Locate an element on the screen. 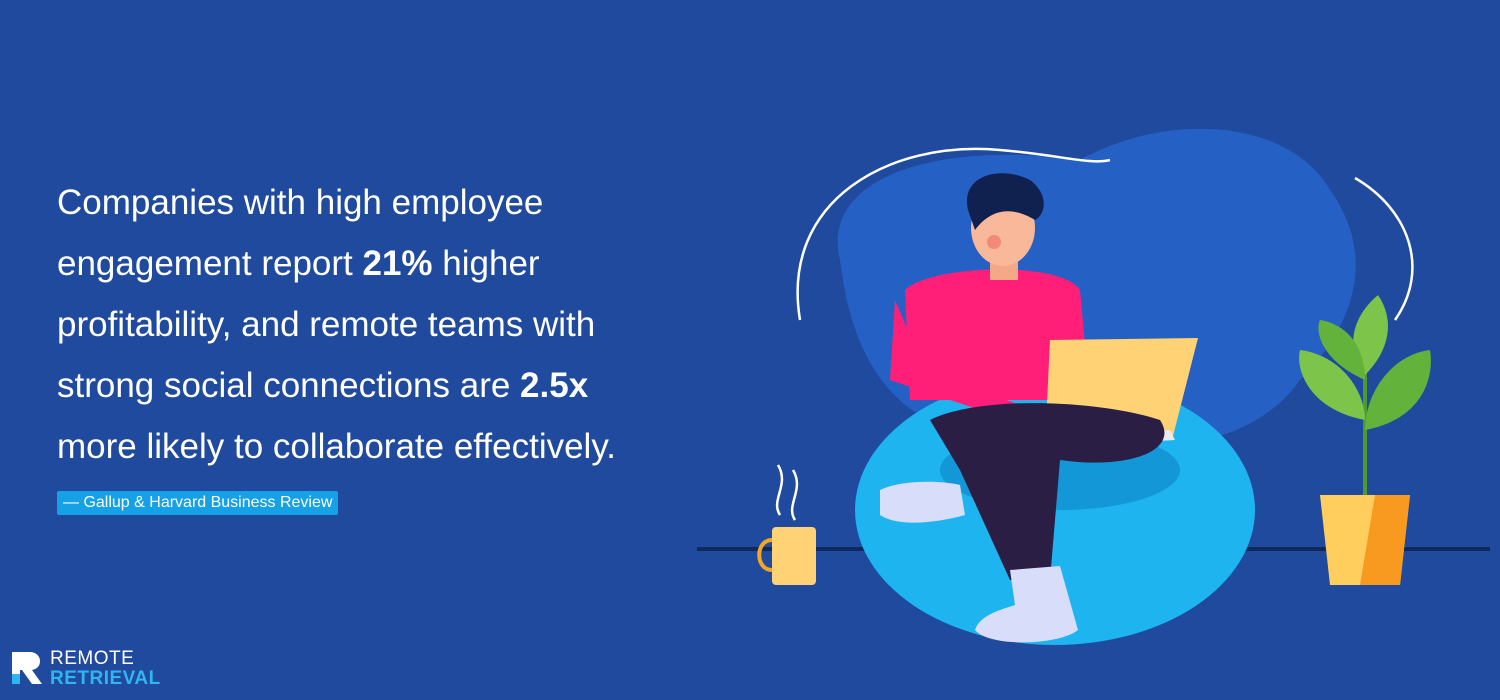 Image resolution: width=1500 pixels, height=700 pixels. quote-line: profitability, and remote teams with is located at coordinates (336, 324).